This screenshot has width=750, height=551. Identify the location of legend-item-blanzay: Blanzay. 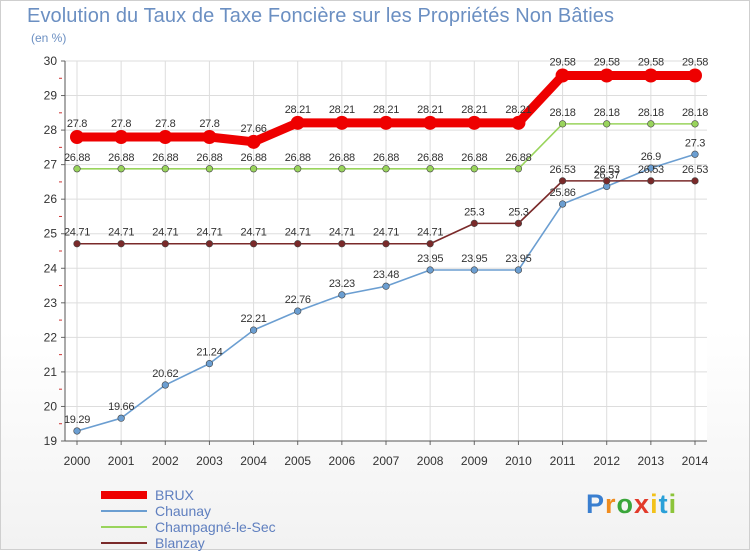
(188, 543).